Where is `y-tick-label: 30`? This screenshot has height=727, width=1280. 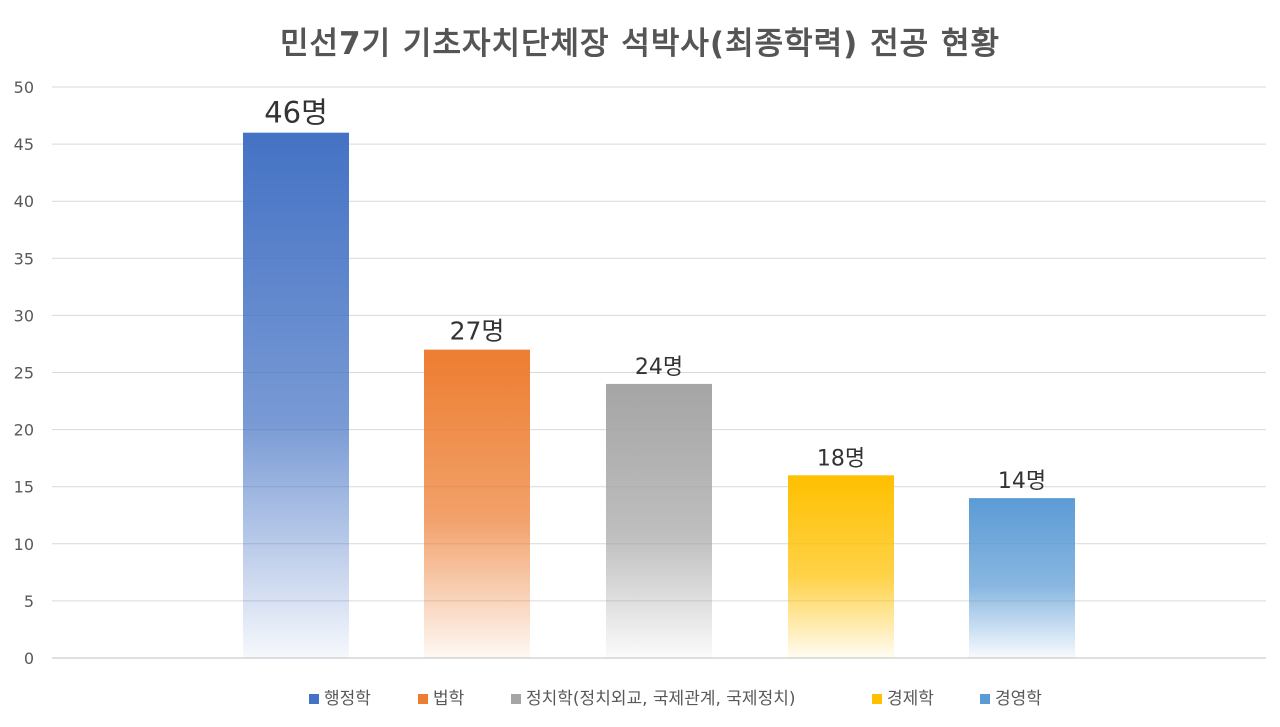 y-tick-label: 30 is located at coordinates (24, 315).